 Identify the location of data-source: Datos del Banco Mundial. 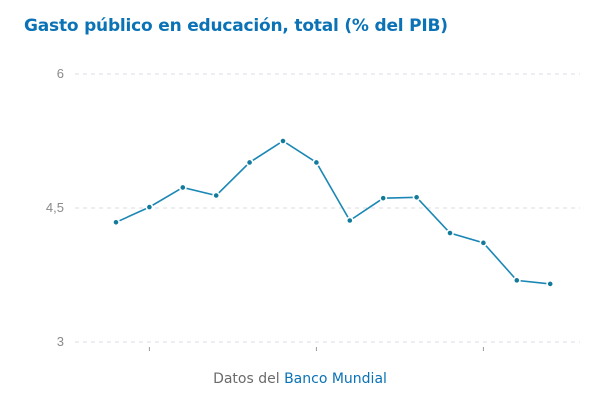
(300, 379).